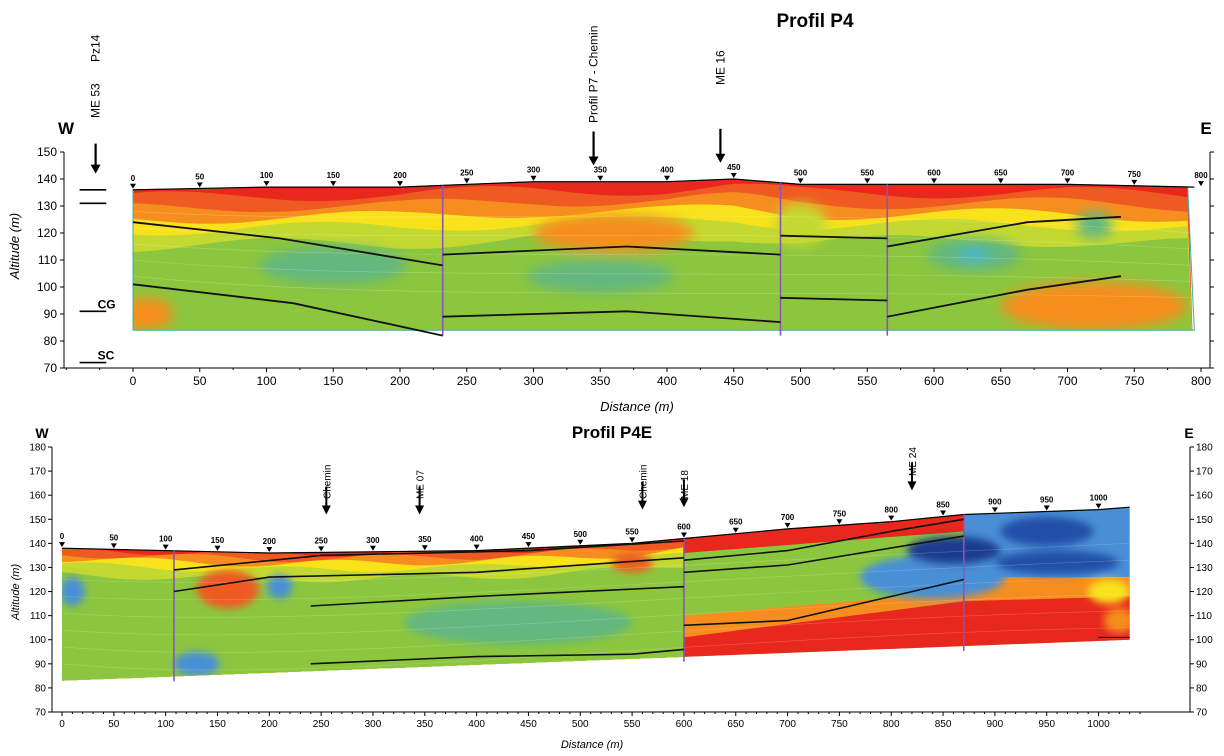 This screenshot has width=1224, height=756. I want to click on chart-p4-x-tick-label: 550, so click(867, 381).